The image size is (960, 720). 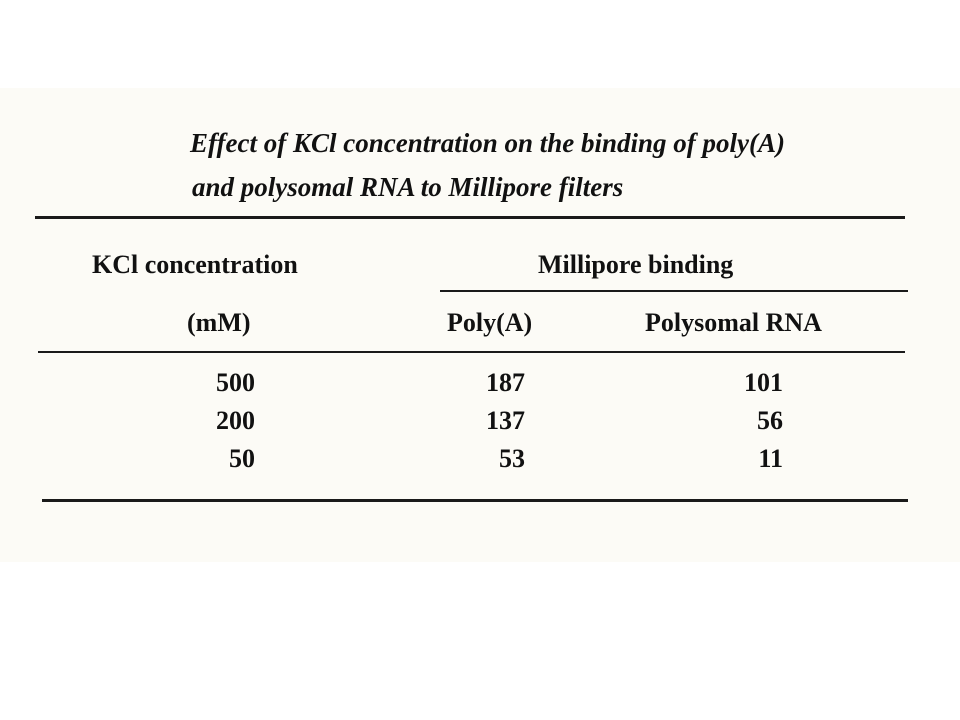 What do you see at coordinates (490, 322) in the screenshot?
I see `column-header: Poly(A)` at bounding box center [490, 322].